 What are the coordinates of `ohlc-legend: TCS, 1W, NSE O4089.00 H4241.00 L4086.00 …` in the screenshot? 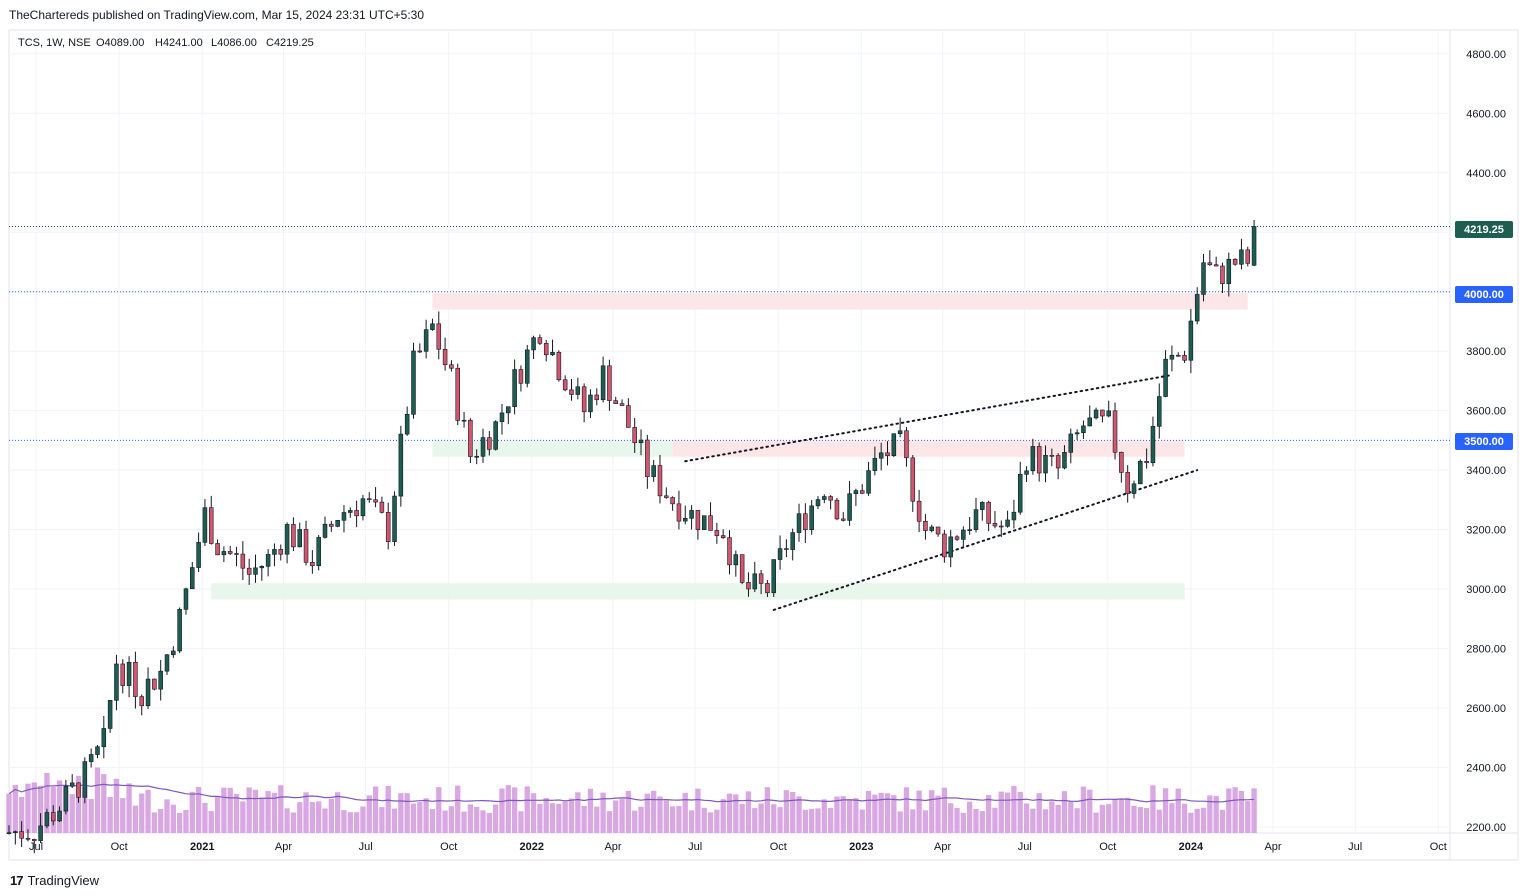 It's located at (166, 43).